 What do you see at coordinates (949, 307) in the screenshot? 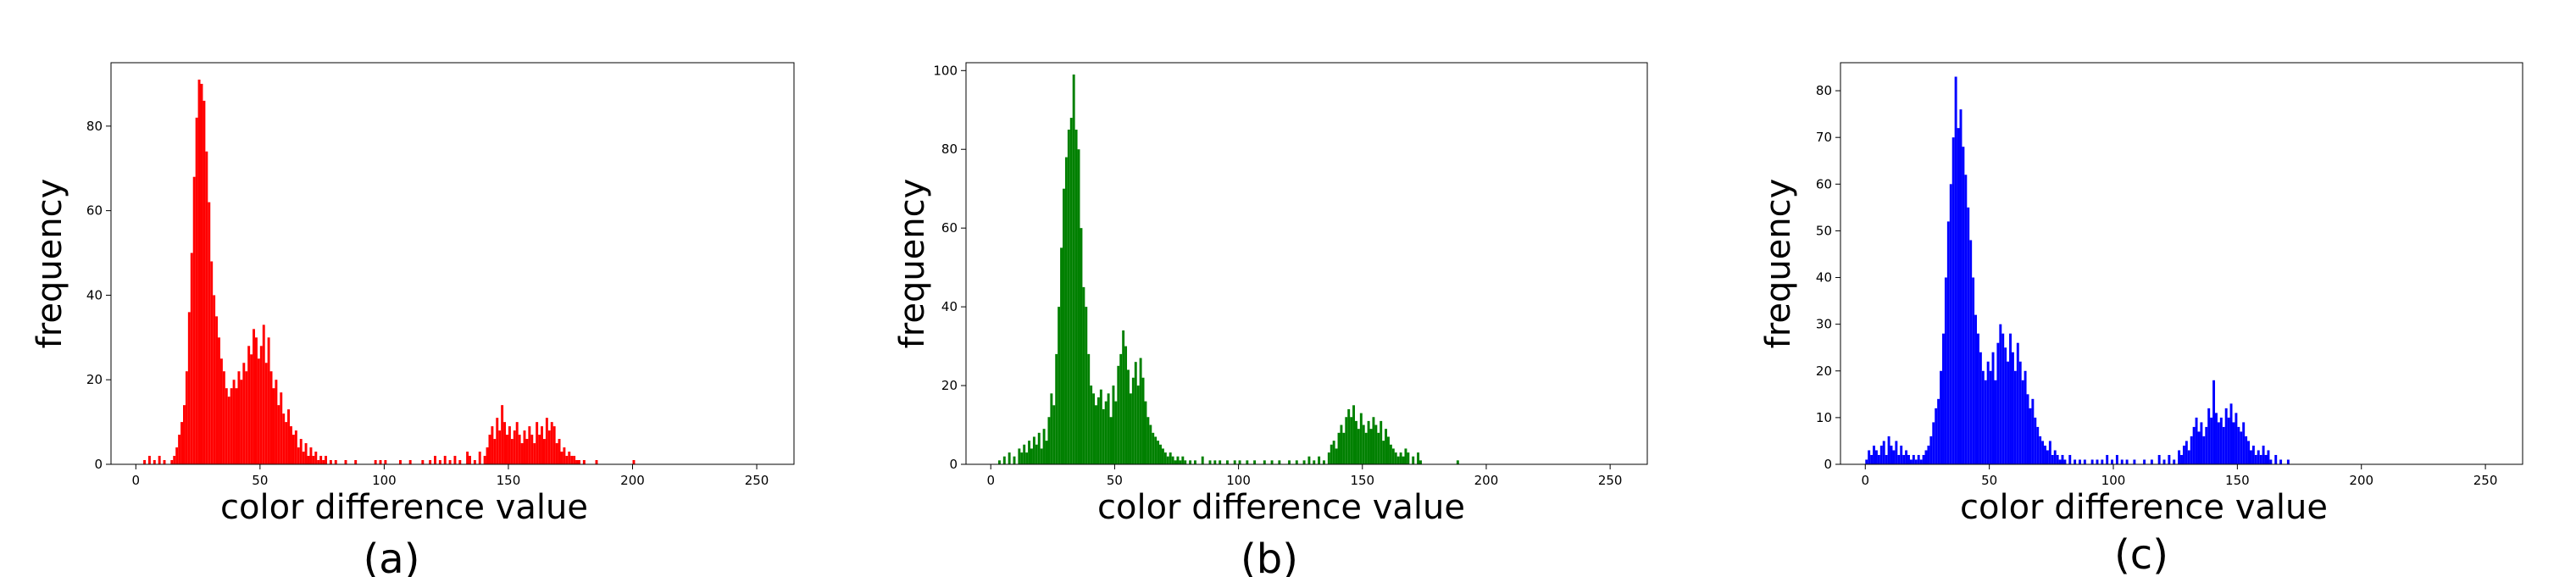
I see `y-tick-label: 40` at bounding box center [949, 307].